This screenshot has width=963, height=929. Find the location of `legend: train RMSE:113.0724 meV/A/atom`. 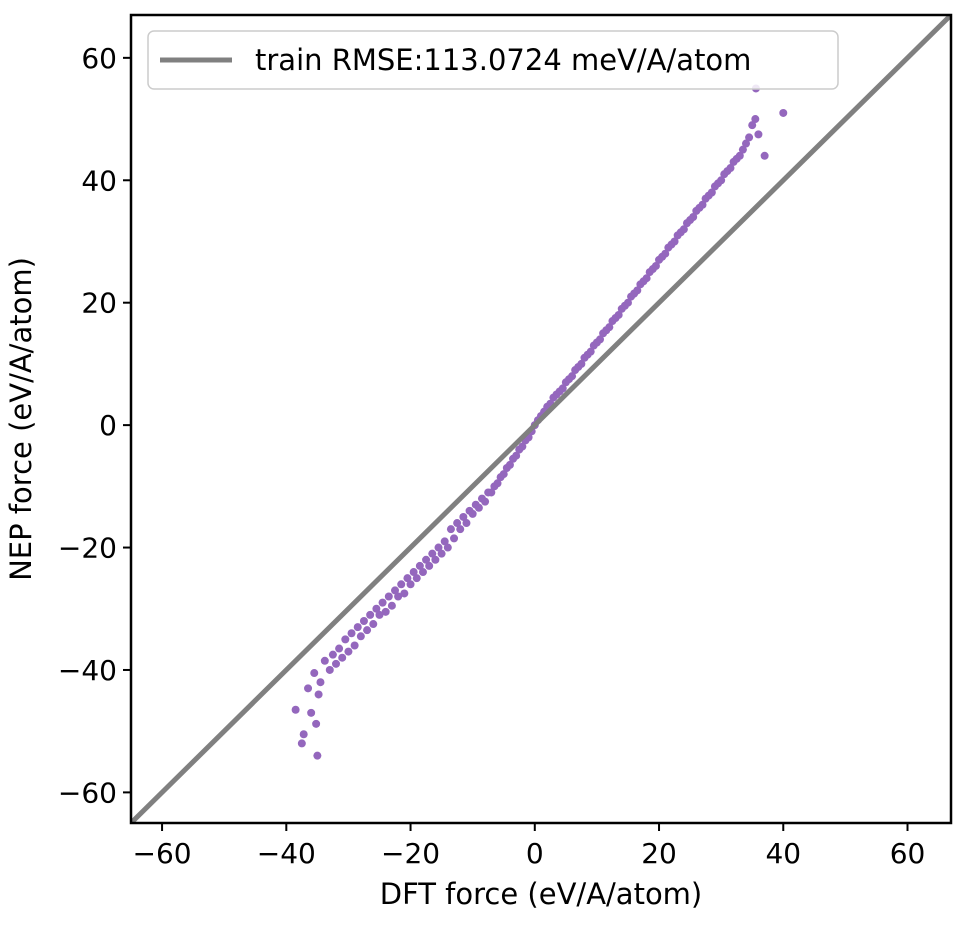

legend: train RMSE:113.0724 meV/A/atom is located at coordinates (493, 60).